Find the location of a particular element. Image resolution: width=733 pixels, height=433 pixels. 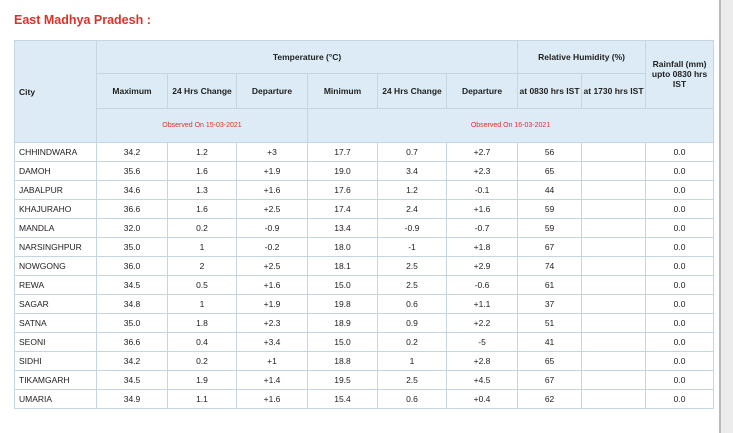

value-cell: 62 is located at coordinates (550, 399).